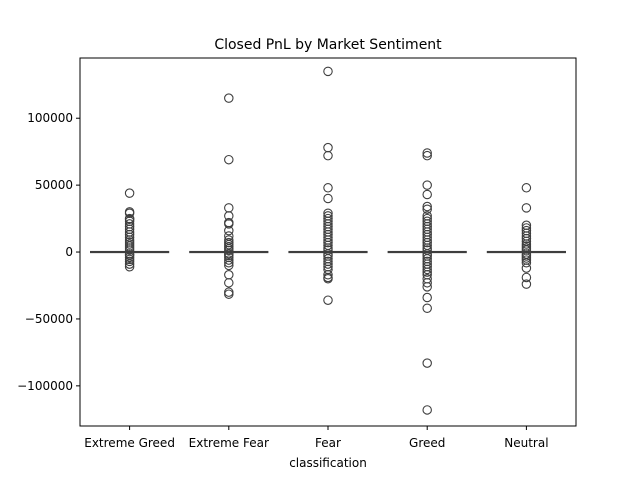 Image resolution: width=640 pixels, height=480 pixels. What do you see at coordinates (54, 185) in the screenshot?
I see `y-tick-label: 50000` at bounding box center [54, 185].